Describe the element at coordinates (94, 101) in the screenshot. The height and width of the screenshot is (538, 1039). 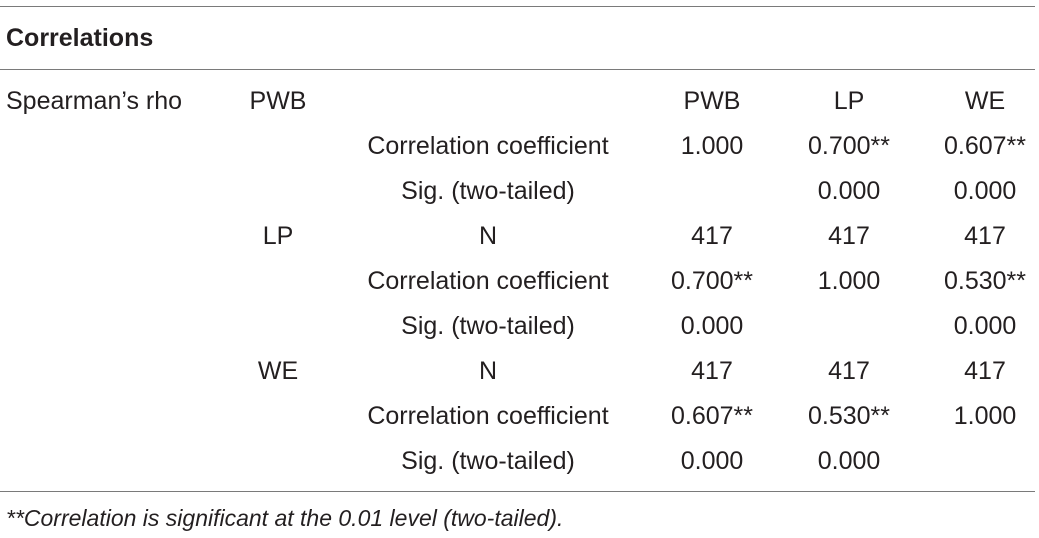
I see `method-label: Spearman’s rho` at that location.